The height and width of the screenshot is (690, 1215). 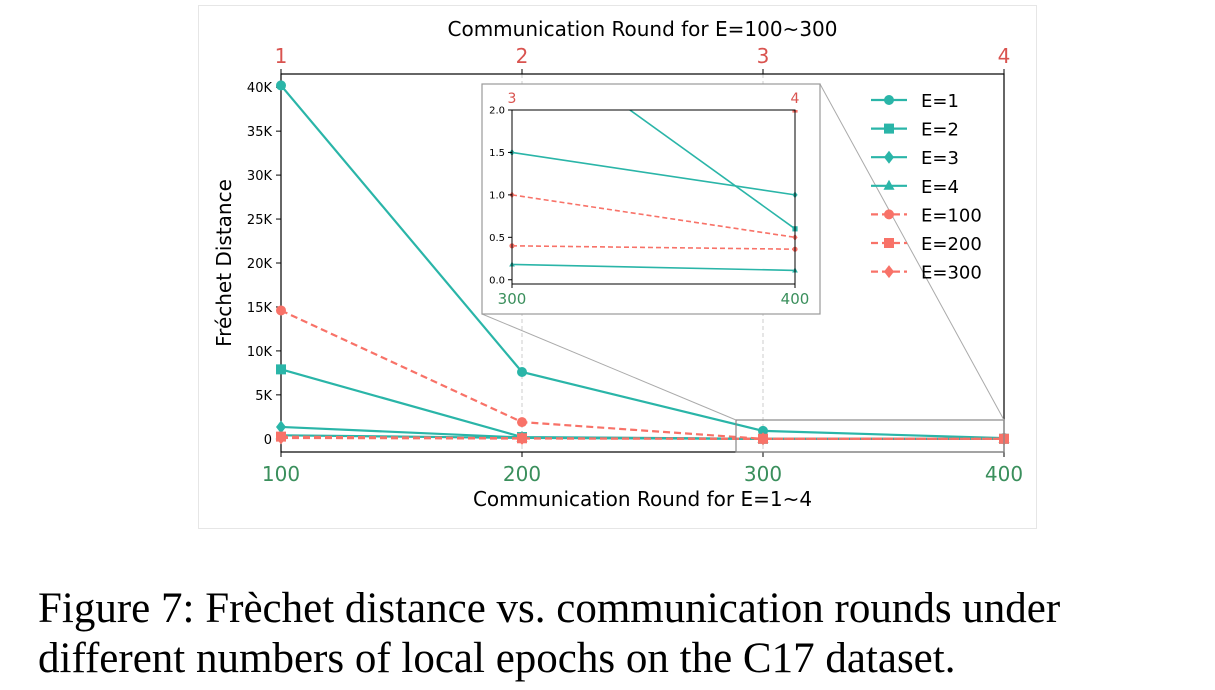 I want to click on inset-series-group, so click(x=653, y=191).